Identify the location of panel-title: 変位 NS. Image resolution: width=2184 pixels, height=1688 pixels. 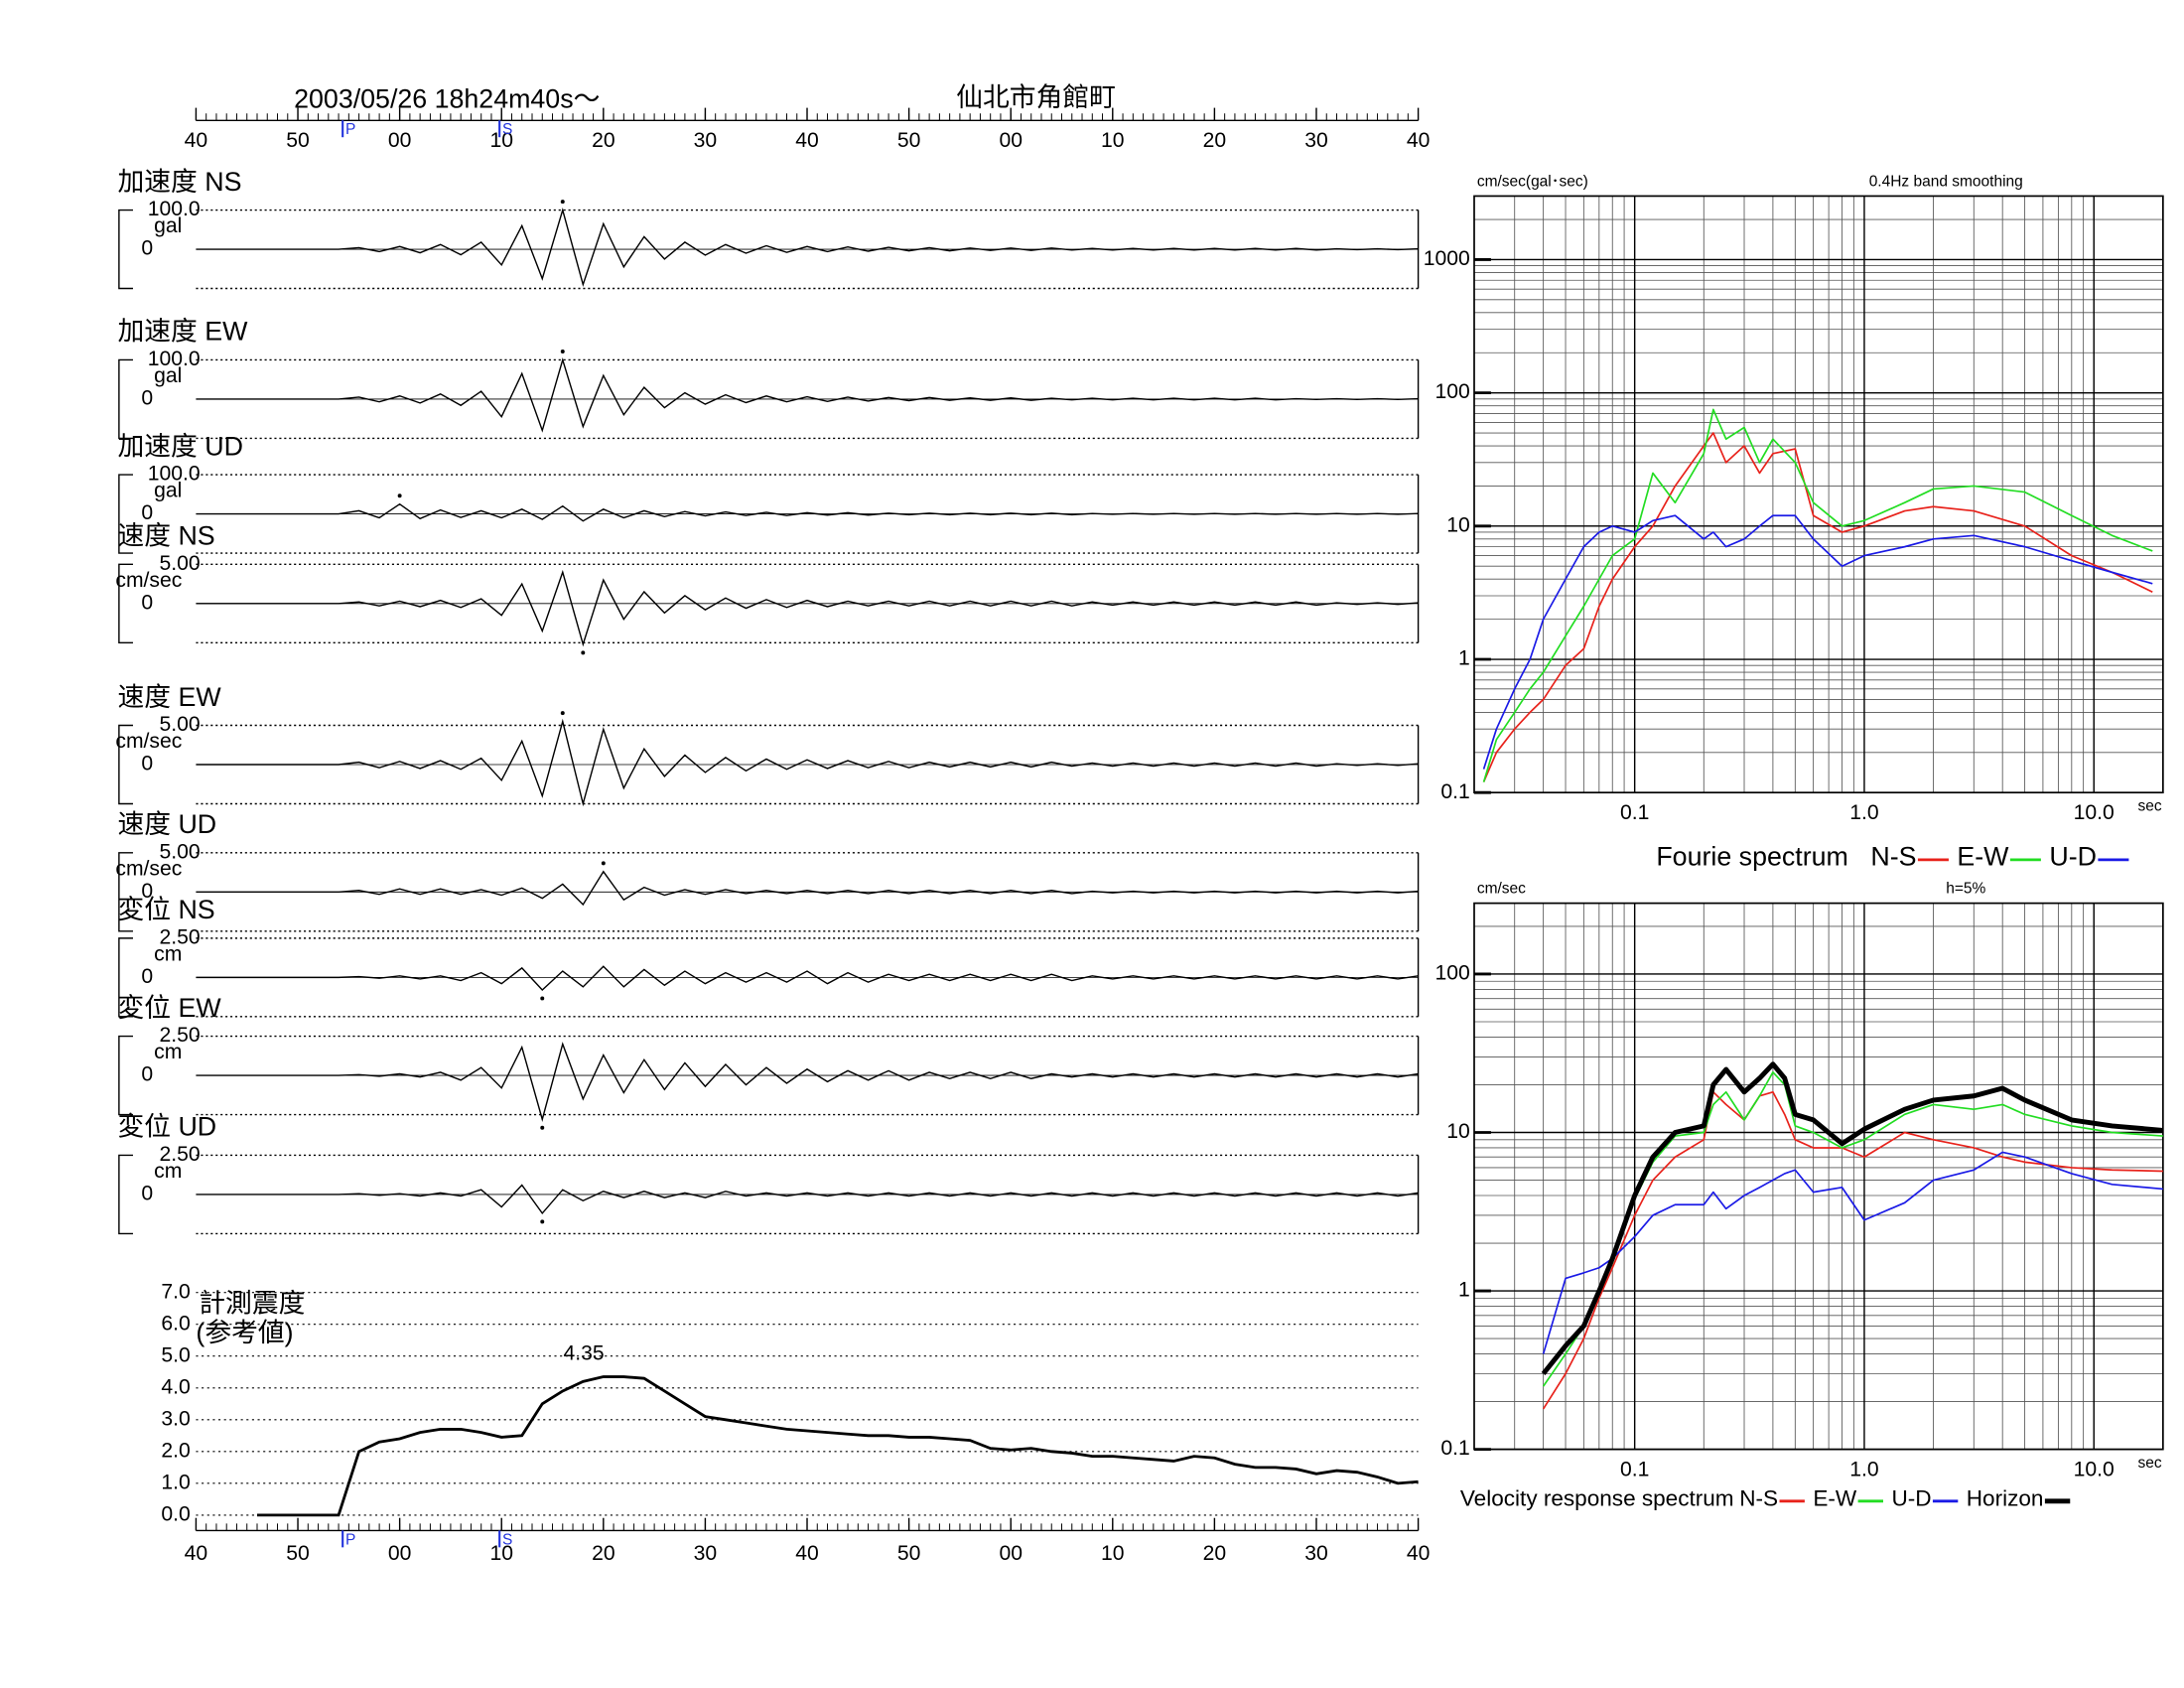
(165, 909).